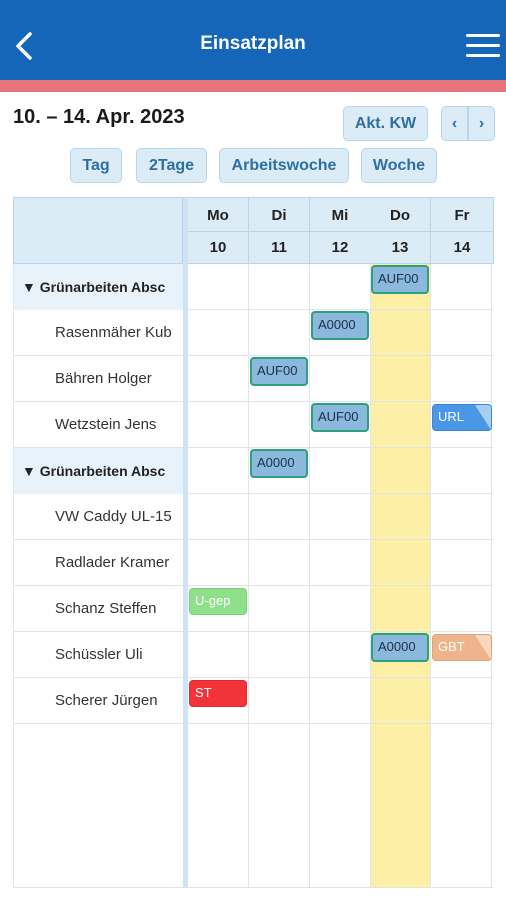 Image resolution: width=506 pixels, height=900 pixels. Describe the element at coordinates (385, 123) in the screenshot. I see `current-week-button: Akt. KW` at that location.